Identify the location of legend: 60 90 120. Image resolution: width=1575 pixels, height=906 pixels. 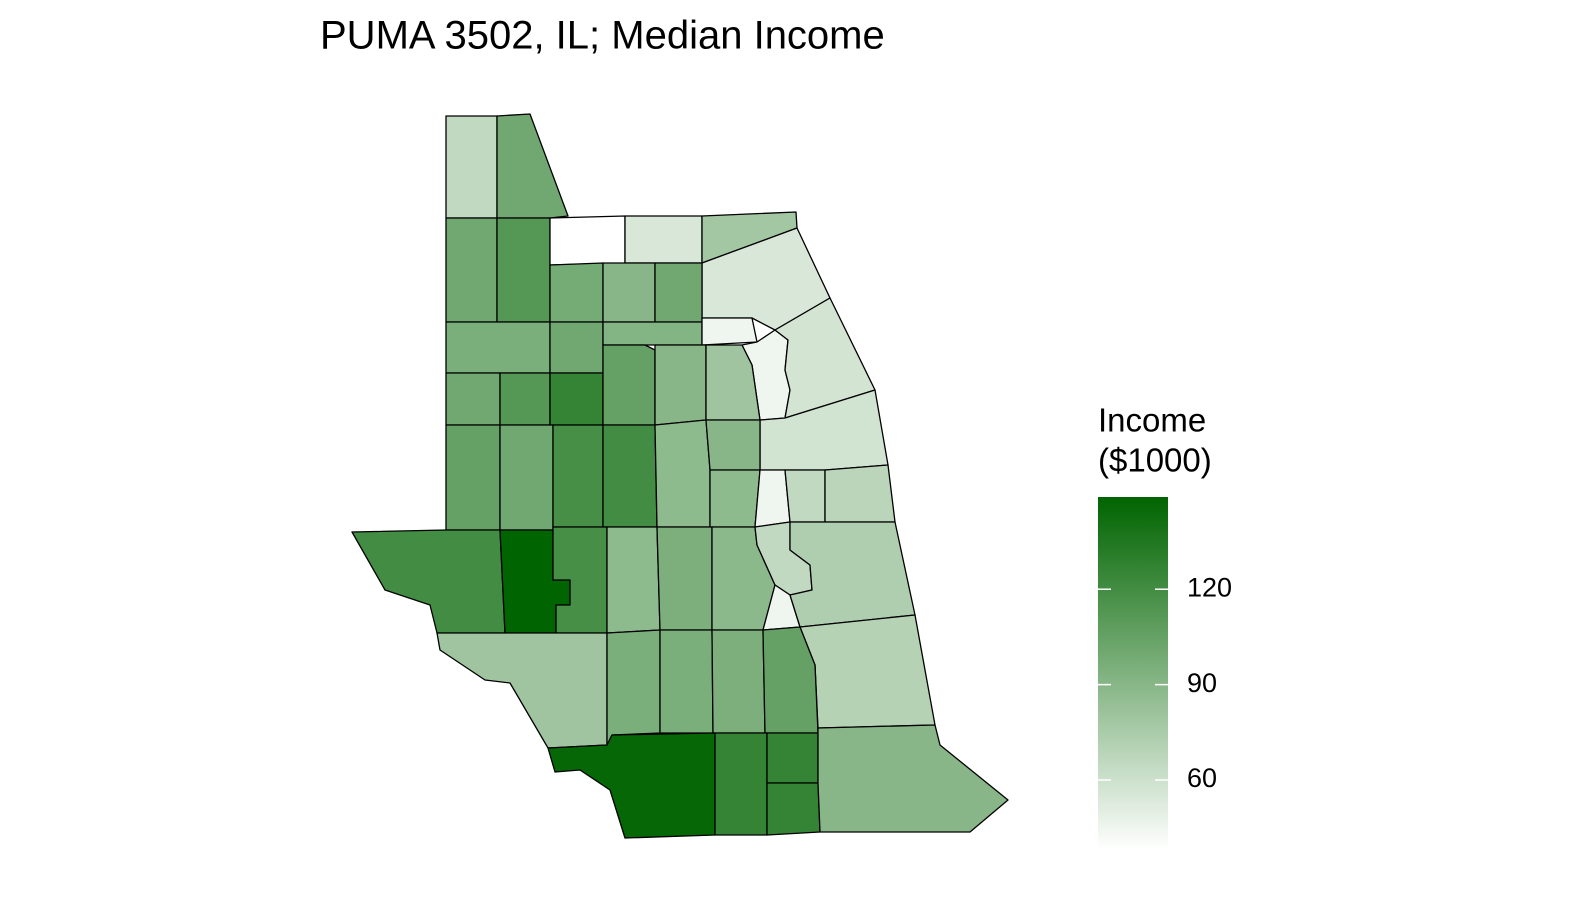
(1165, 673).